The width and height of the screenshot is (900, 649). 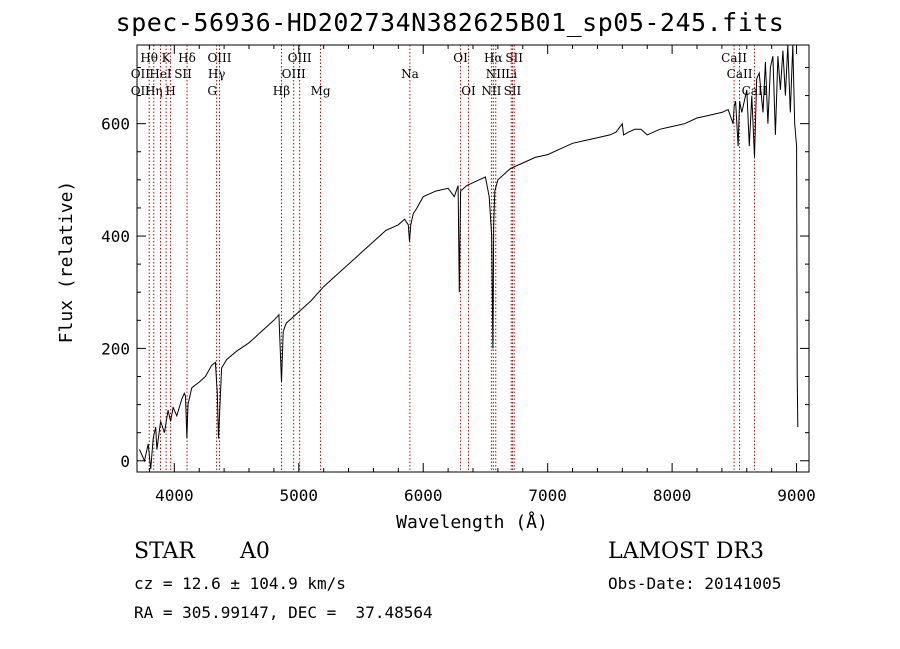 I want to click on marker-label: Hγ, so click(x=217, y=74).